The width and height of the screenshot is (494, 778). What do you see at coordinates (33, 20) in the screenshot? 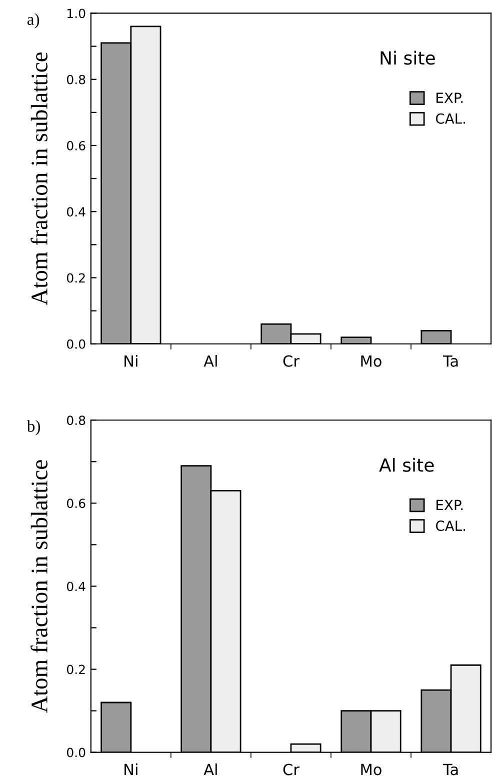
I see `text: a)` at bounding box center [33, 20].